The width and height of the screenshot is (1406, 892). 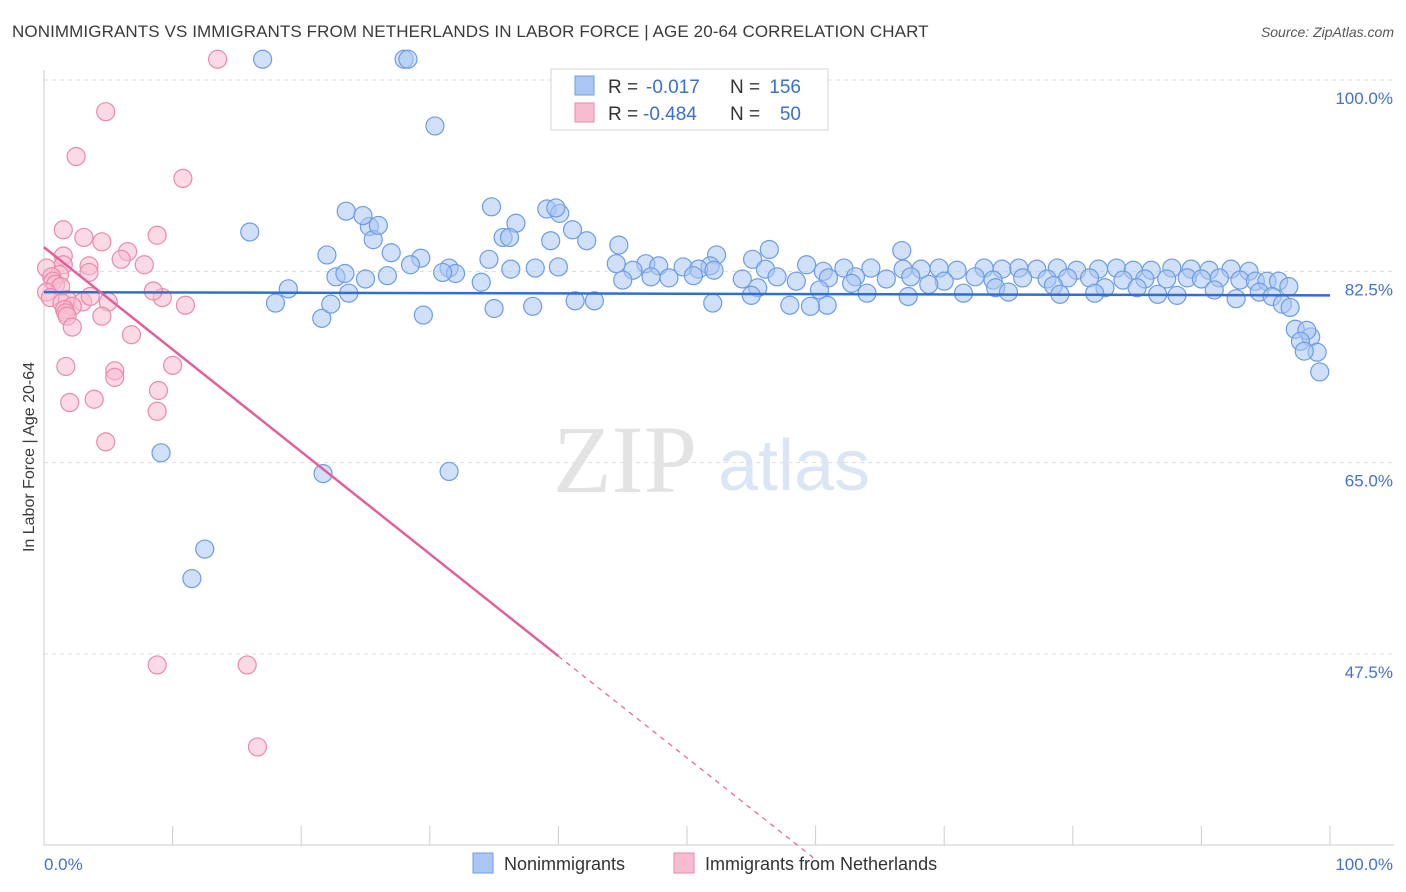 I want to click on y-tick-label-2: 65.0%, so click(x=1369, y=481).